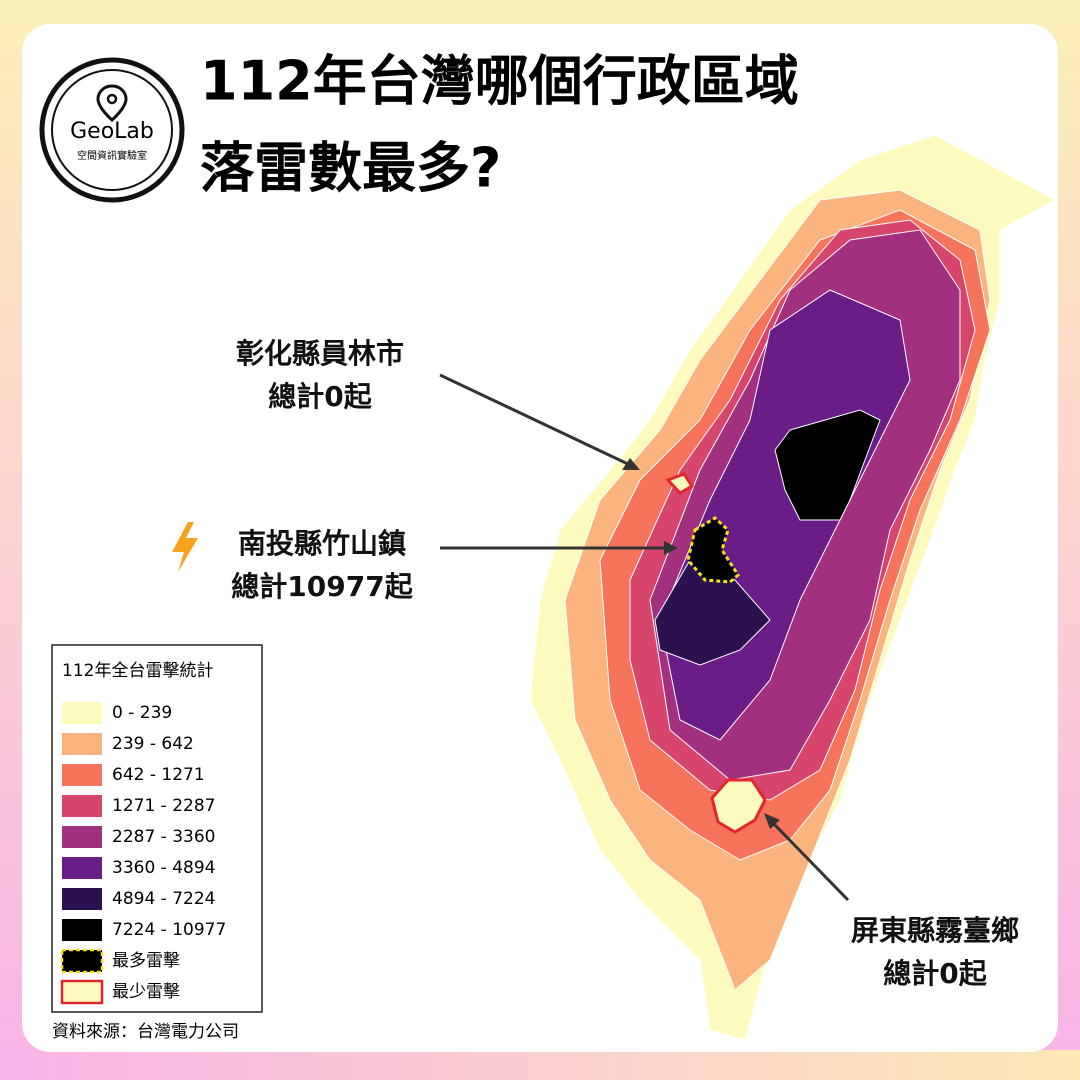  Describe the element at coordinates (146, 992) in the screenshot. I see `legend-label: 最少雷擊` at that location.